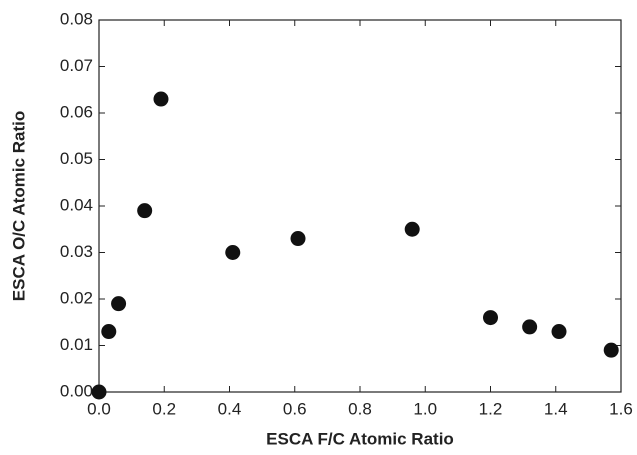  What do you see at coordinates (360, 438) in the screenshot?
I see `x-axis-label: ESCA F/C Atomic Ratio` at bounding box center [360, 438].